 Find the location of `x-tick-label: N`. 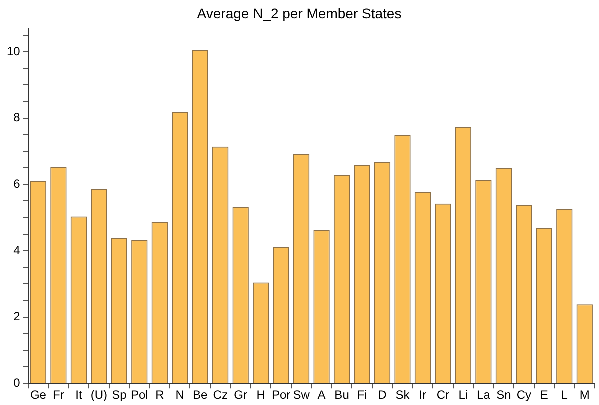

x-tick-label: N is located at coordinates (180, 395).